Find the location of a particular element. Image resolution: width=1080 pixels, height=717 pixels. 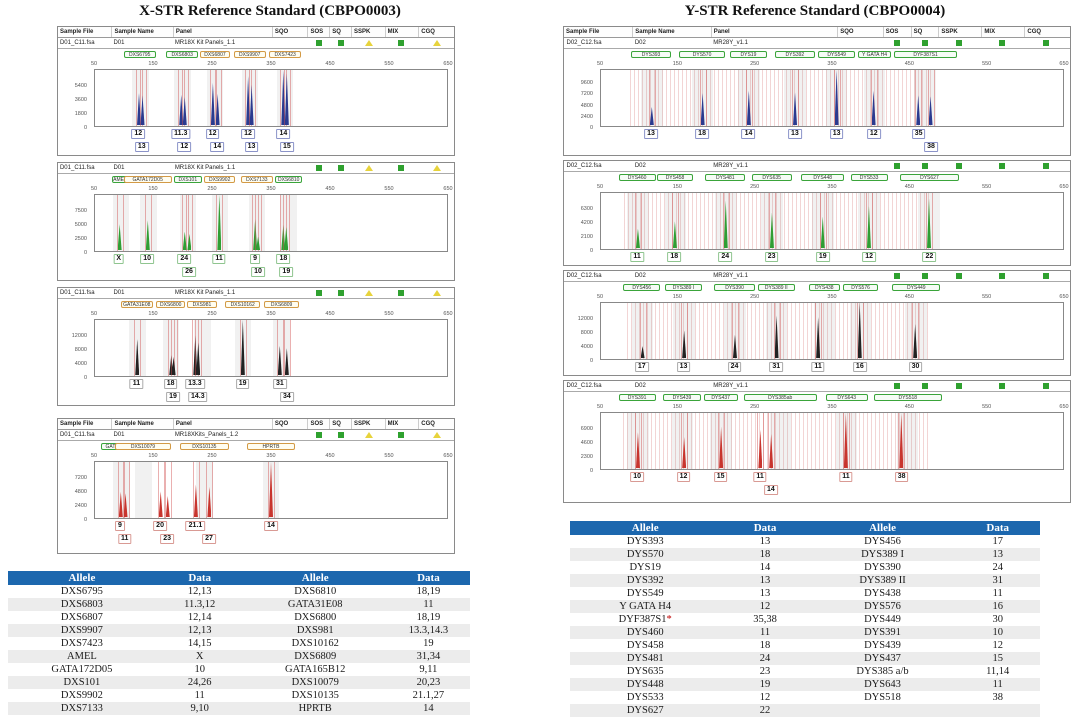

table-cell: DYS449 is located at coordinates (882, 619).